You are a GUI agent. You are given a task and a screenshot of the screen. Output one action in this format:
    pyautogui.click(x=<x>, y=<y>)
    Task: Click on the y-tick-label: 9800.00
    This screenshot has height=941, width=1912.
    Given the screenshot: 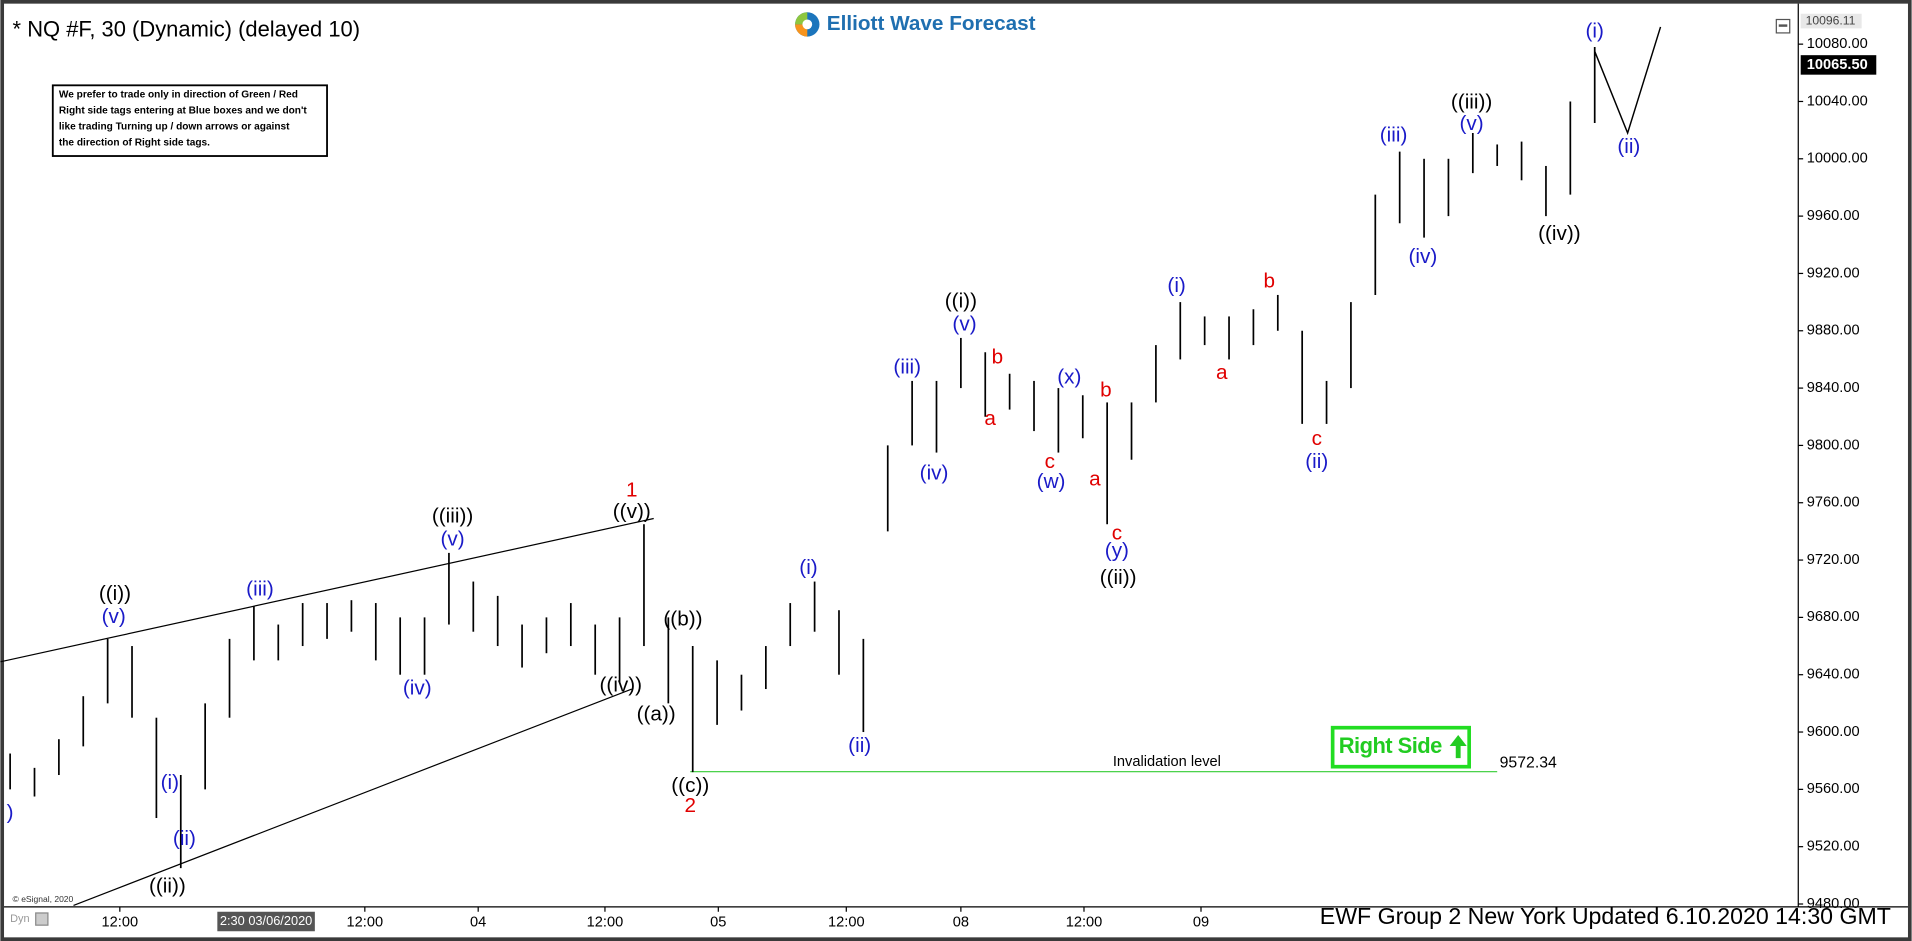 What is the action you would take?
    pyautogui.click(x=1833, y=445)
    